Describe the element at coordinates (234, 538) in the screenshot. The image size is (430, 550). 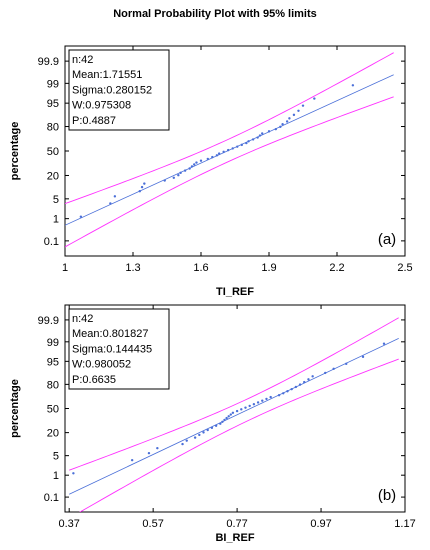
I see `x-axis-label: BI_REF` at that location.